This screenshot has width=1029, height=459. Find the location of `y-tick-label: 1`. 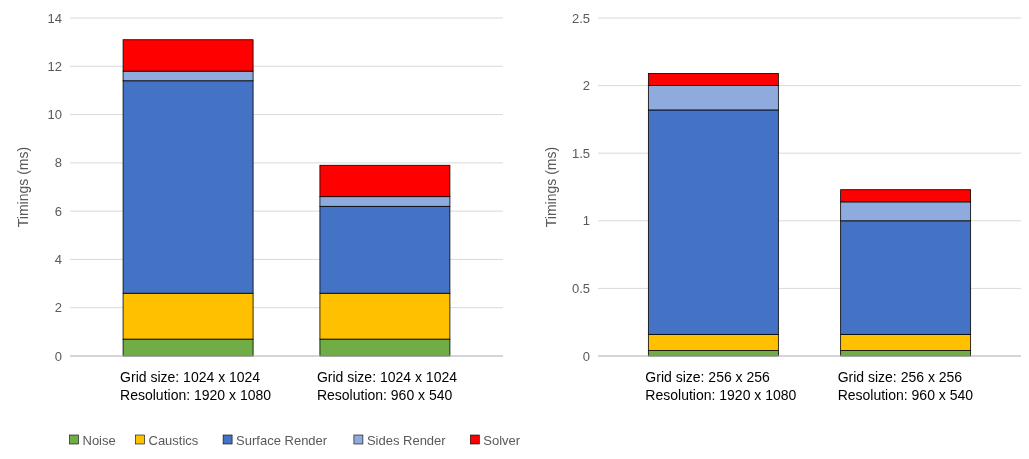

y-tick-label: 1 is located at coordinates (586, 221).